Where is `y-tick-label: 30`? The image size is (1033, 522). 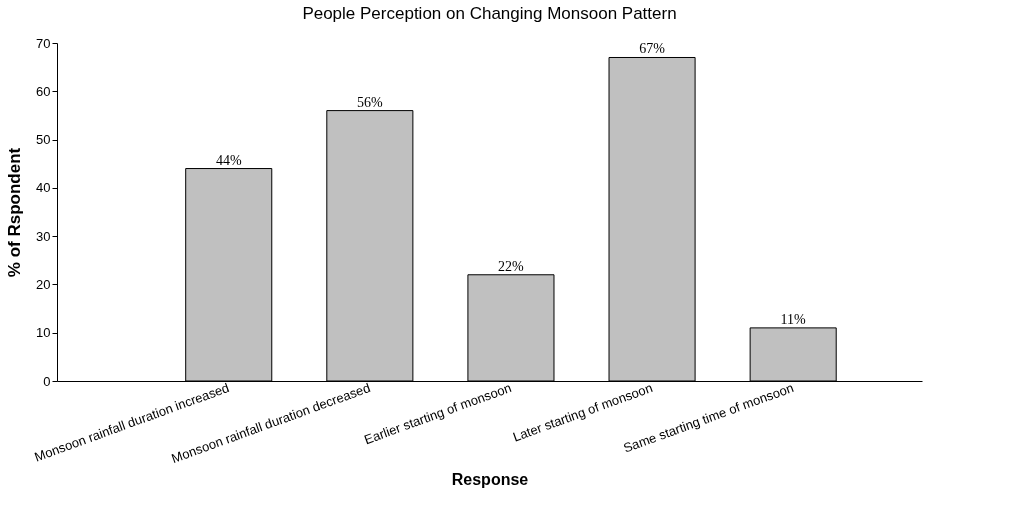 y-tick-label: 30 is located at coordinates (43, 236).